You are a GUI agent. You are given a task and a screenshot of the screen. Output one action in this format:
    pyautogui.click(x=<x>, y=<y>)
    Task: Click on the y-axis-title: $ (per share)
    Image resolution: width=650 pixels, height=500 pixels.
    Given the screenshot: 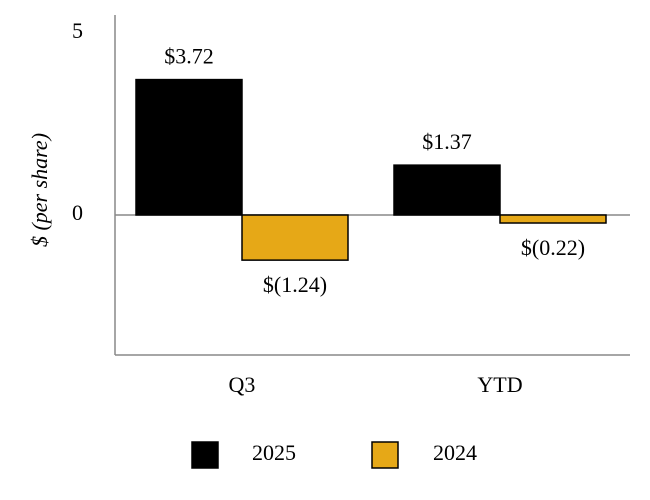 What is the action you would take?
    pyautogui.click(x=39, y=190)
    